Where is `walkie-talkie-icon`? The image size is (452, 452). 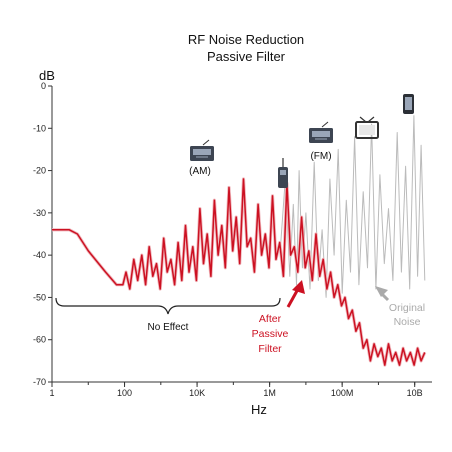 walkie-talkie-icon is located at coordinates (283, 173).